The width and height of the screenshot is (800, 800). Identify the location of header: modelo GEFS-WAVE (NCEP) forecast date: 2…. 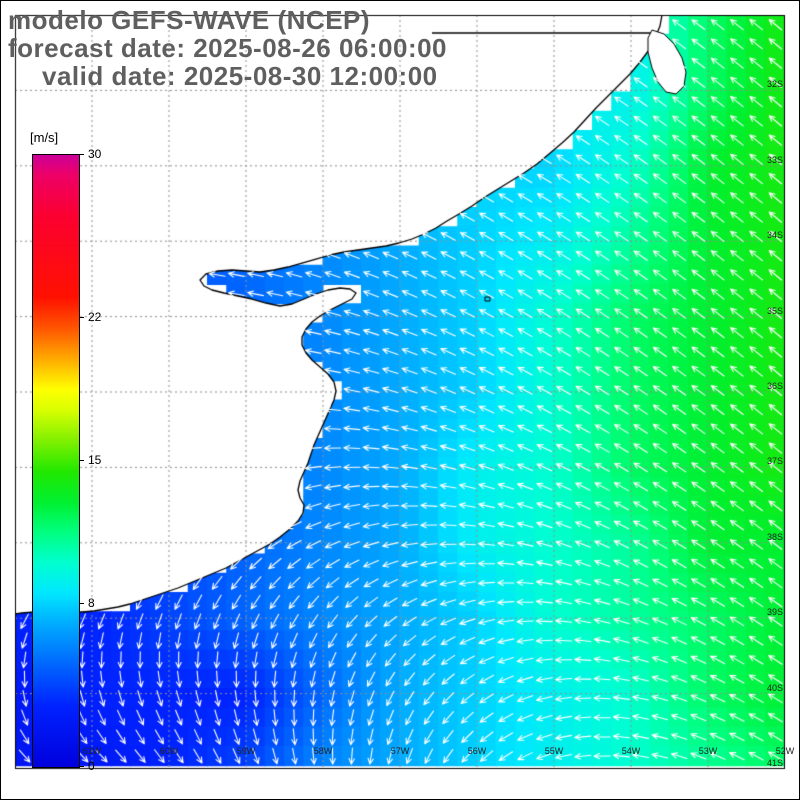
(227, 48).